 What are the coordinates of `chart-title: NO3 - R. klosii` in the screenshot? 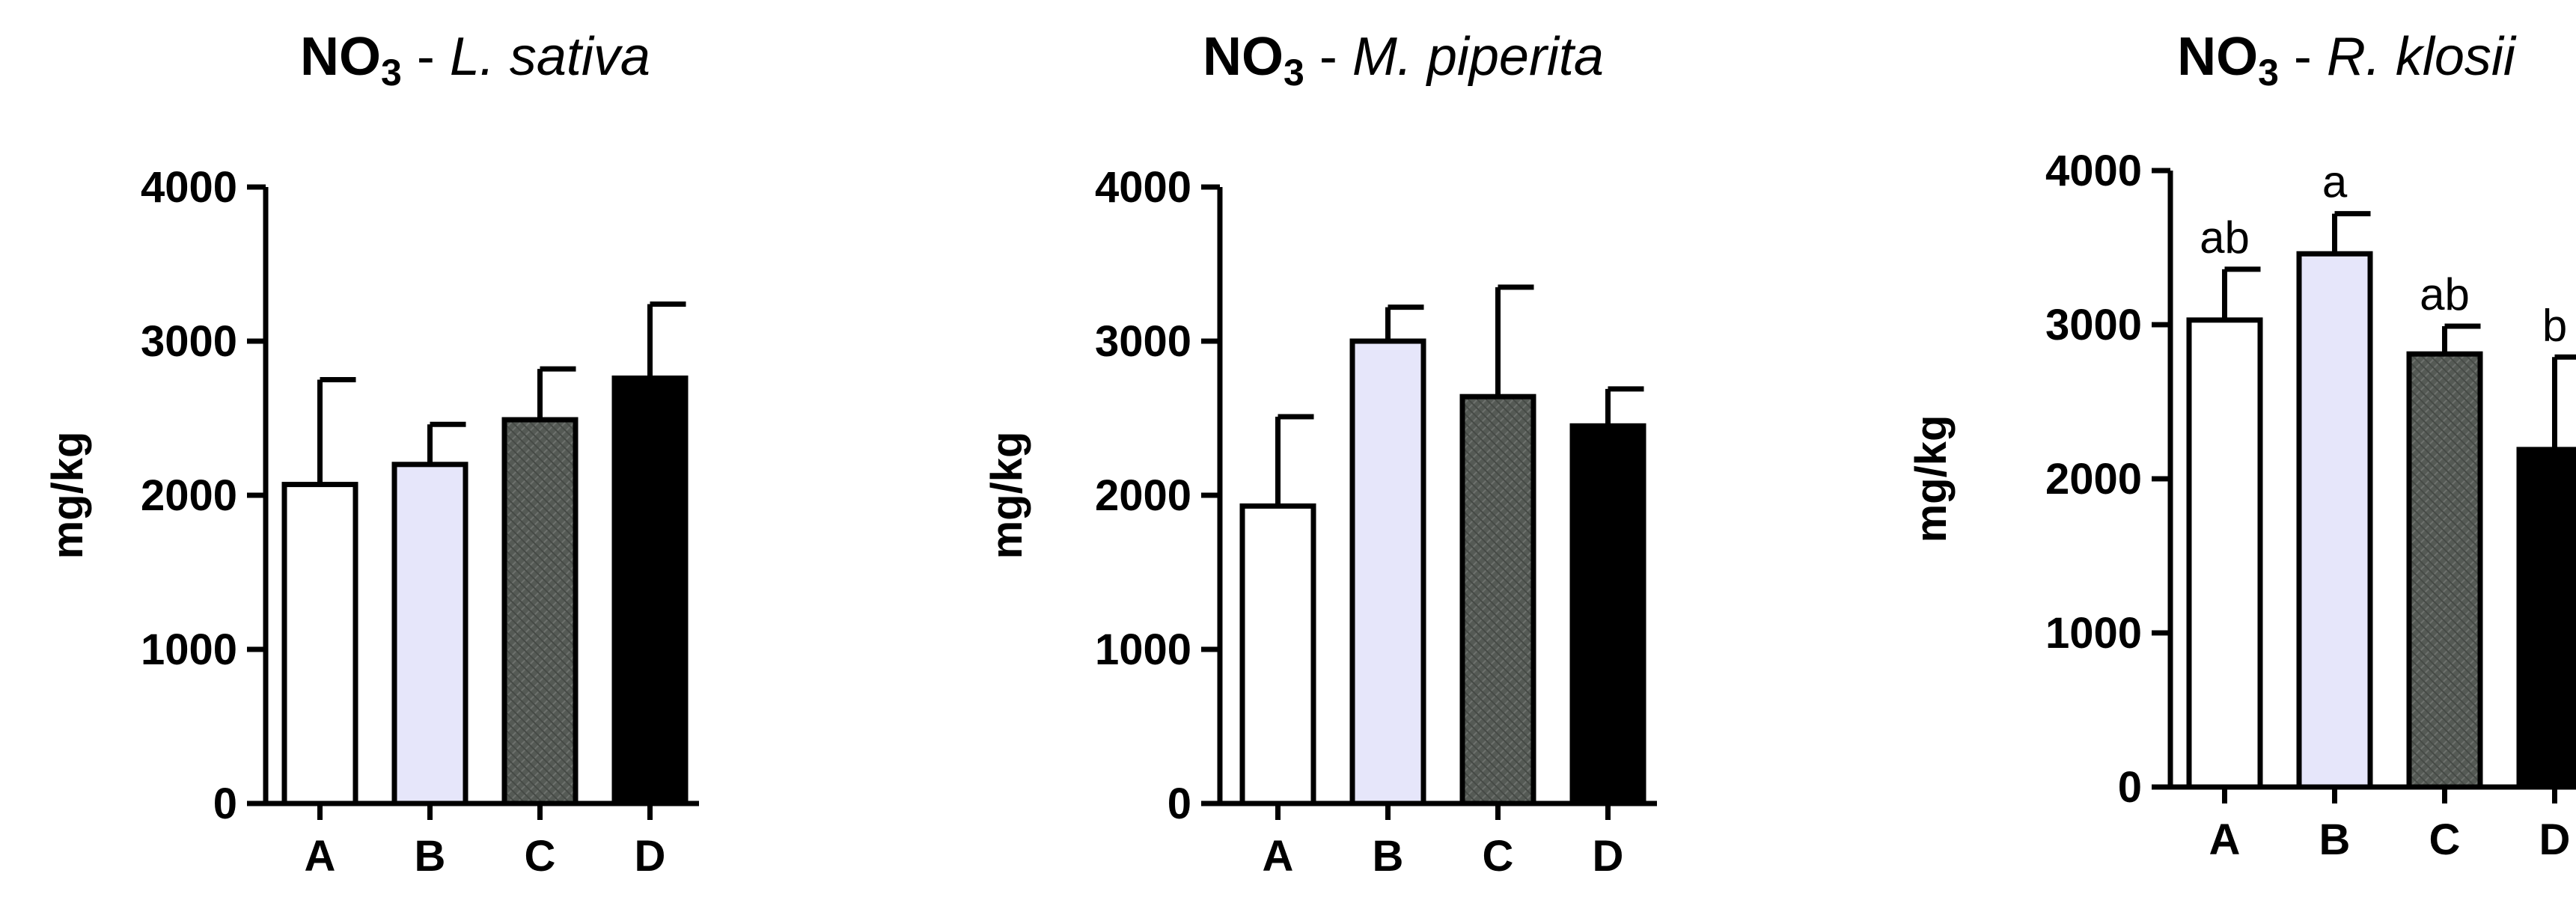 It's located at (2347, 60).